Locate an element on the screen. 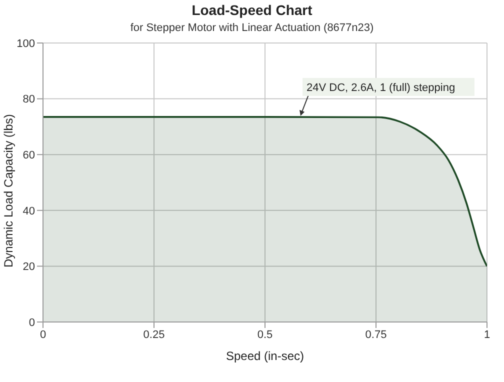 This screenshot has height=382, width=504. x-tick-label: 0.75 is located at coordinates (376, 334).